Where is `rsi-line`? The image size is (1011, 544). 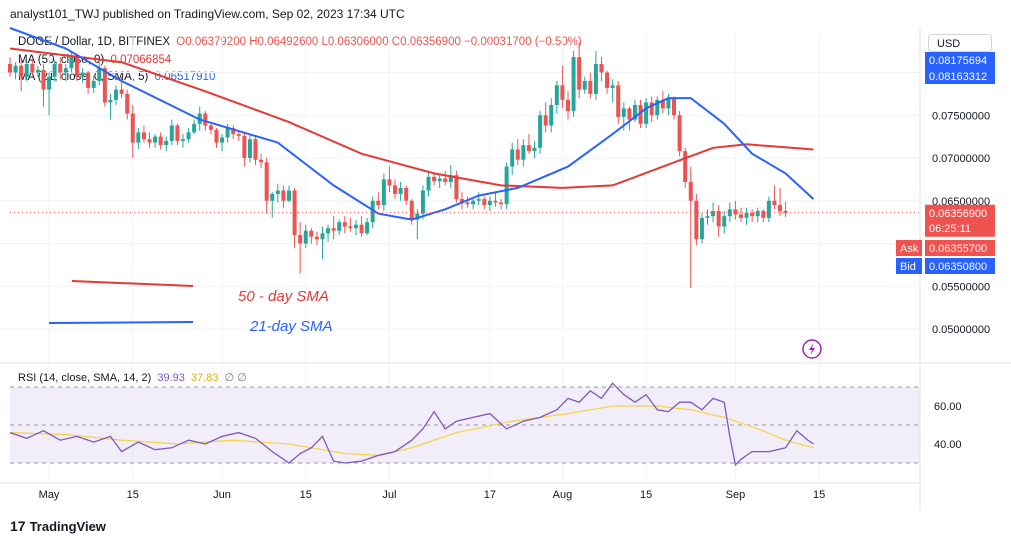 rsi-line is located at coordinates (411, 424).